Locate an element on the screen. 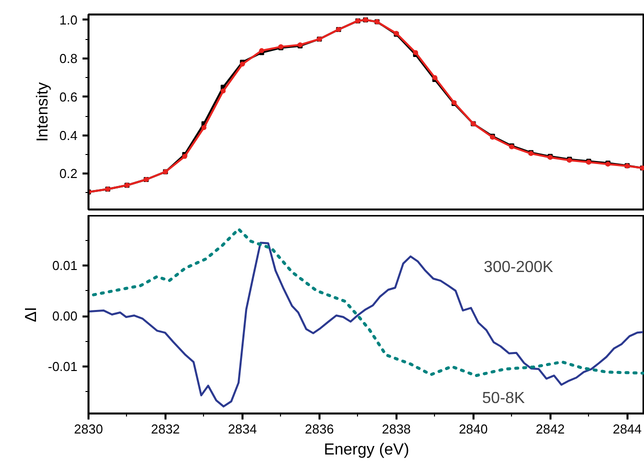 The width and height of the screenshot is (644, 471). y-tick-label: 0.6 is located at coordinates (68, 96).